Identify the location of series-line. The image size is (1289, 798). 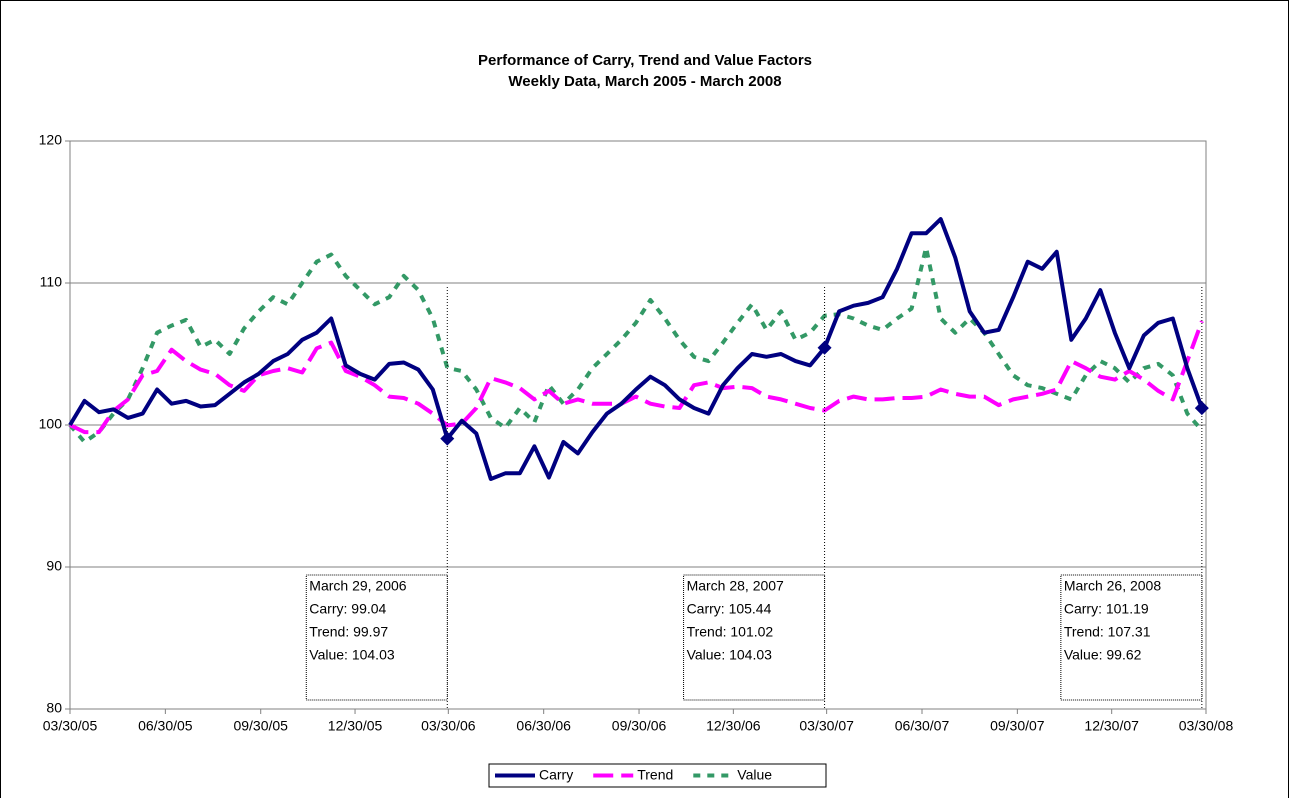
(636, 377).